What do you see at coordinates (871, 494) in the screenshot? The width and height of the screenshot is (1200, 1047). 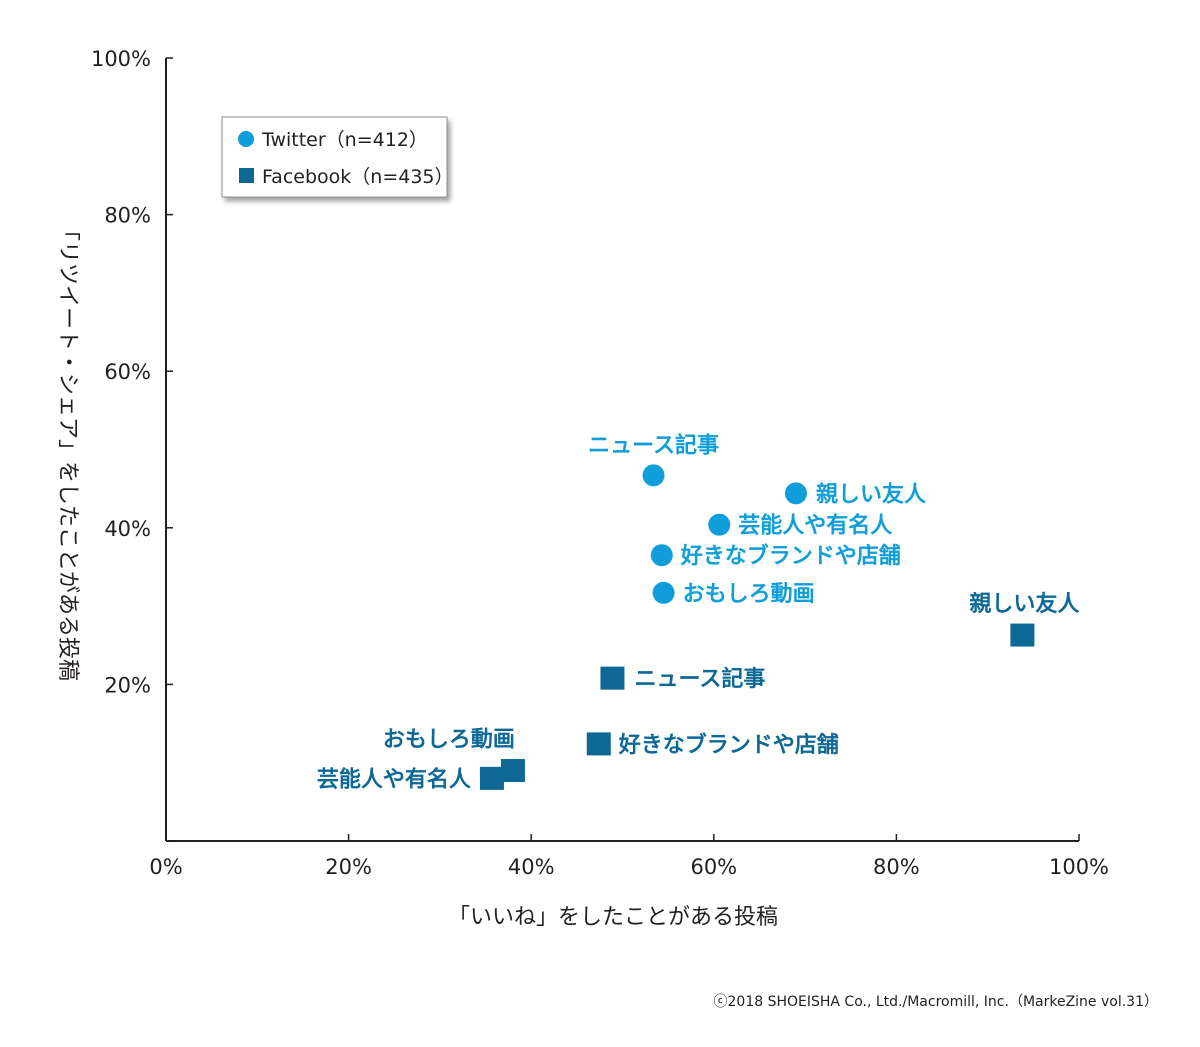 I see `twitter-point-2-label: 親しい友人` at bounding box center [871, 494].